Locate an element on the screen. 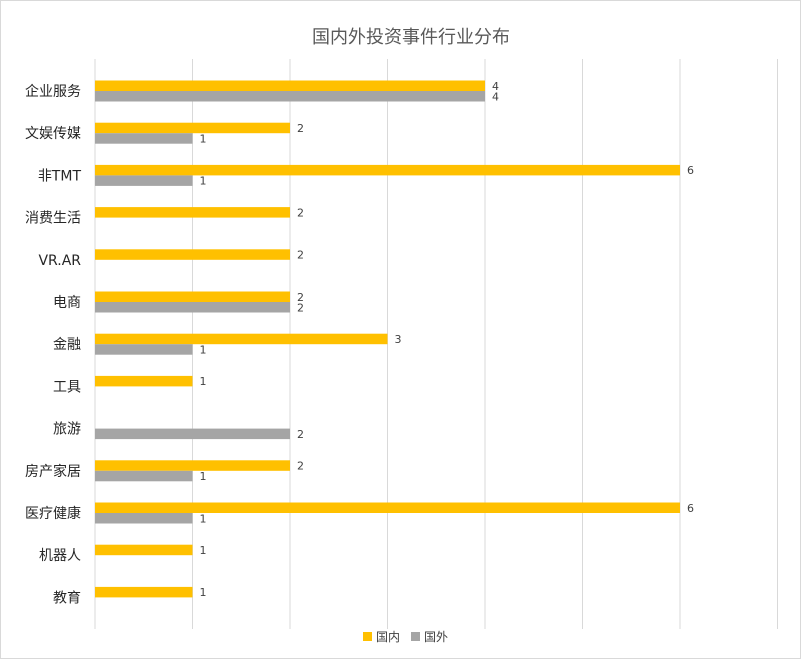  category-label: 医疗健康 is located at coordinates (53, 513).